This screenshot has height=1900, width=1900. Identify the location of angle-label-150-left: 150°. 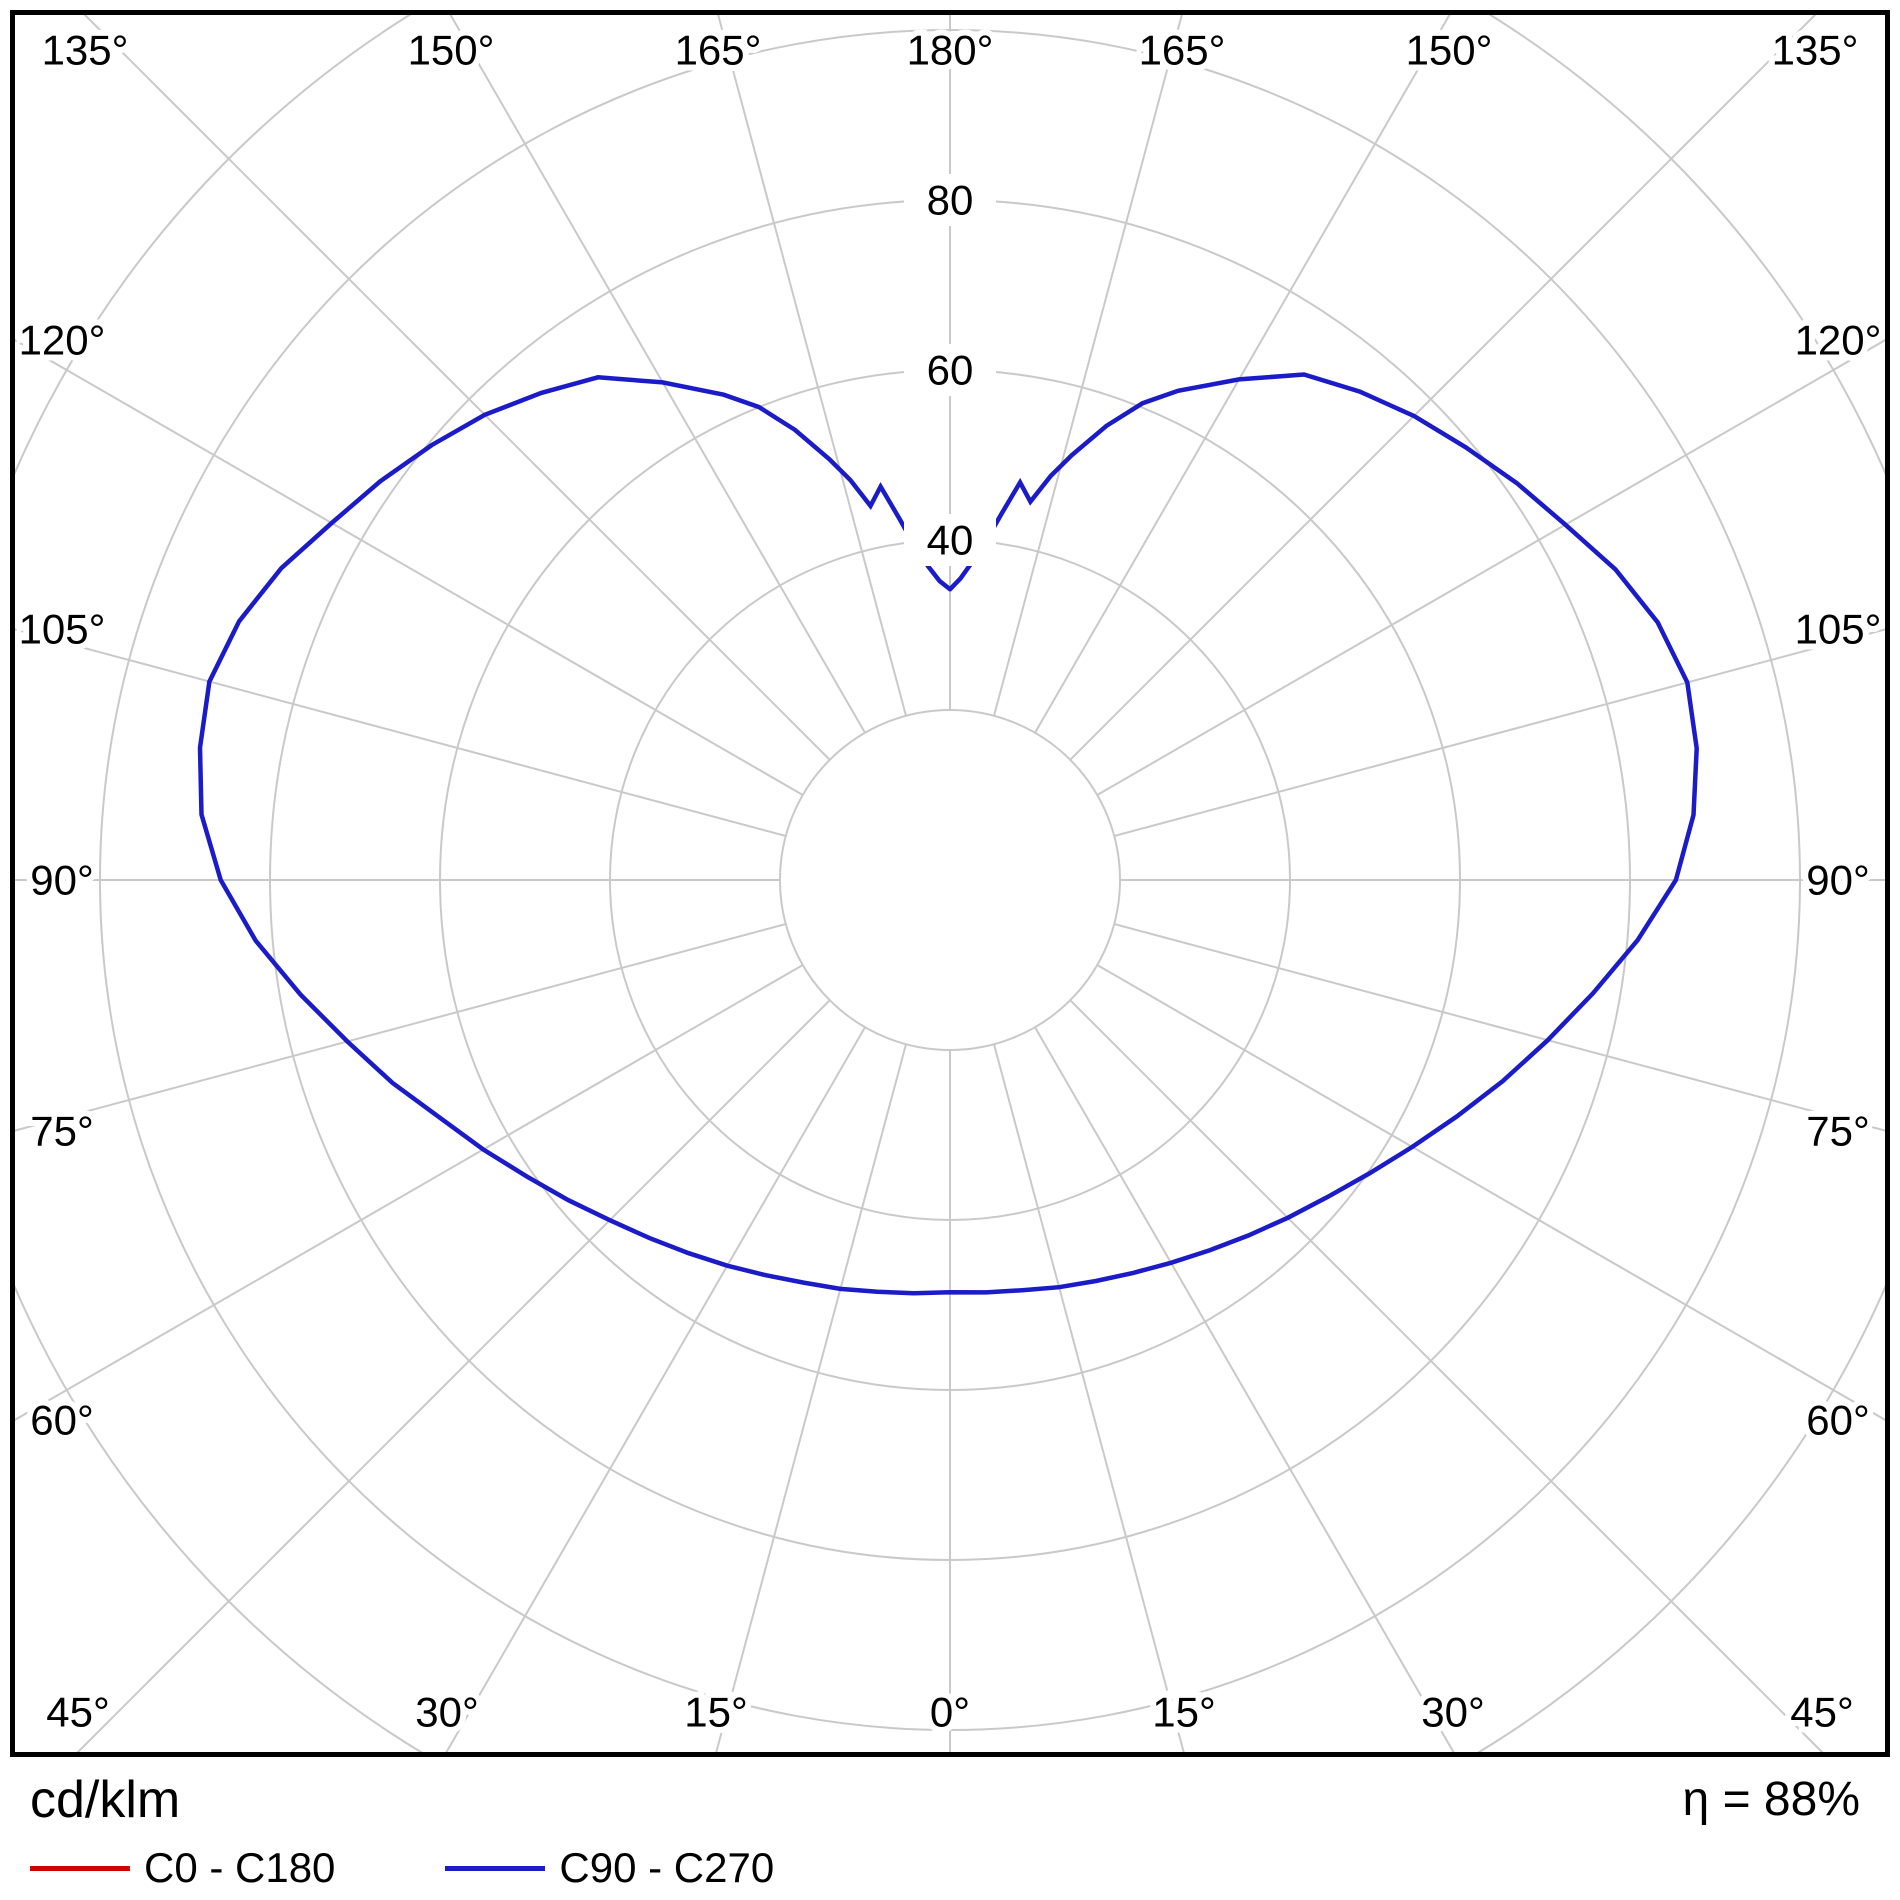
(451, 50).